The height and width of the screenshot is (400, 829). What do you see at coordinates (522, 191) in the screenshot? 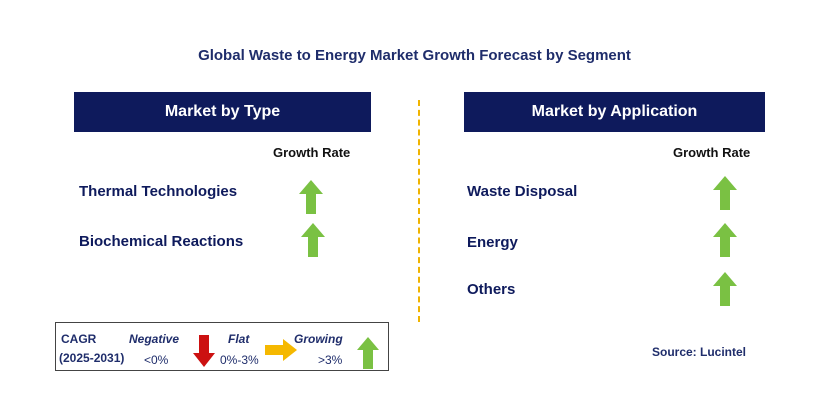
I see `application-row-waste-disposal-label: Waste Disposal` at bounding box center [522, 191].